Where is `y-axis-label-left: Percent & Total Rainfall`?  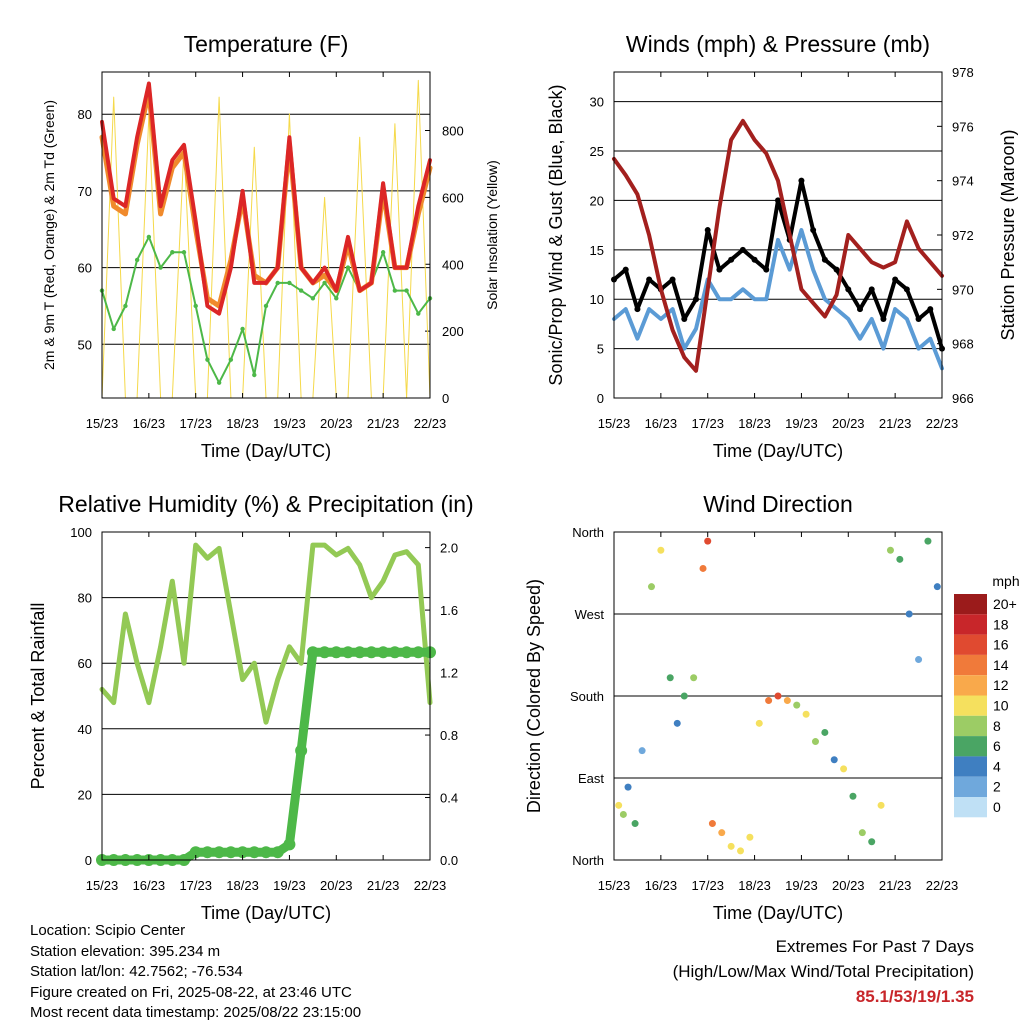 y-axis-label-left: Percent & Total Rainfall is located at coordinates (38, 696).